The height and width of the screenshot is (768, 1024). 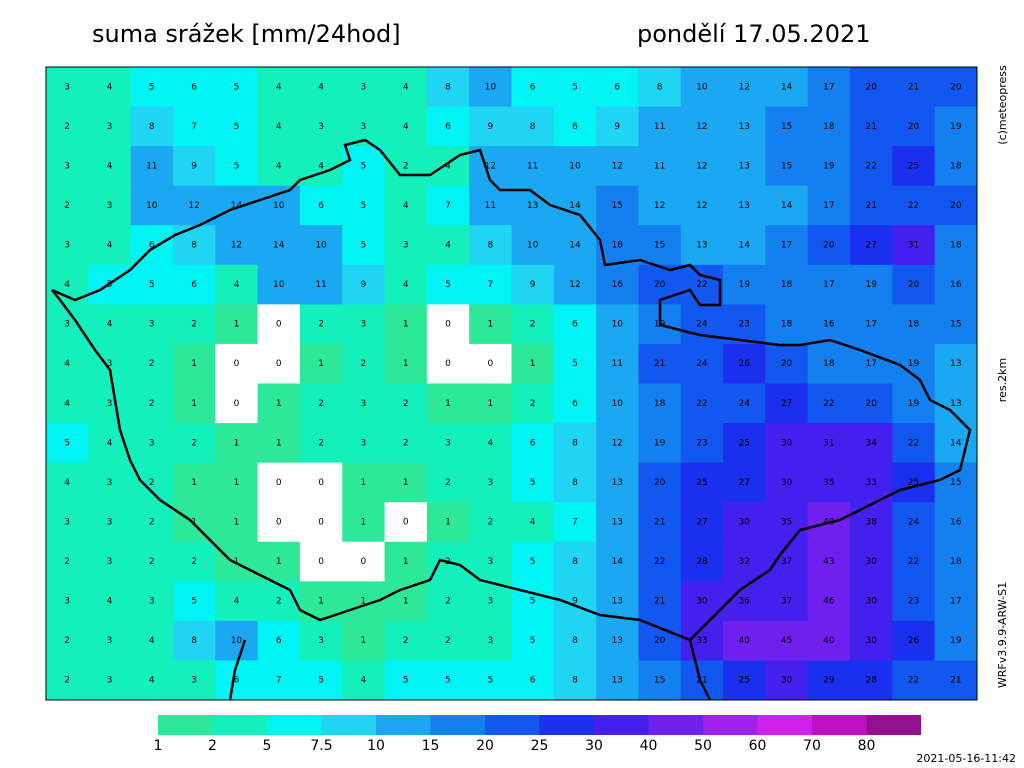 What do you see at coordinates (702, 562) in the screenshot?
I see `precip-value: 28` at bounding box center [702, 562].